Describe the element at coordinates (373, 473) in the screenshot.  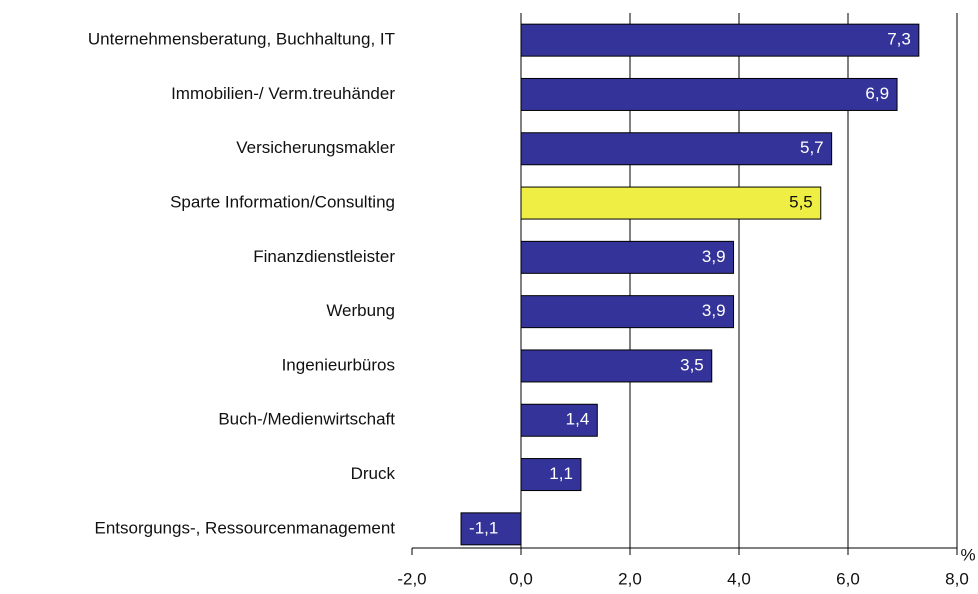
I see `y-tick-label: Druck` at that location.